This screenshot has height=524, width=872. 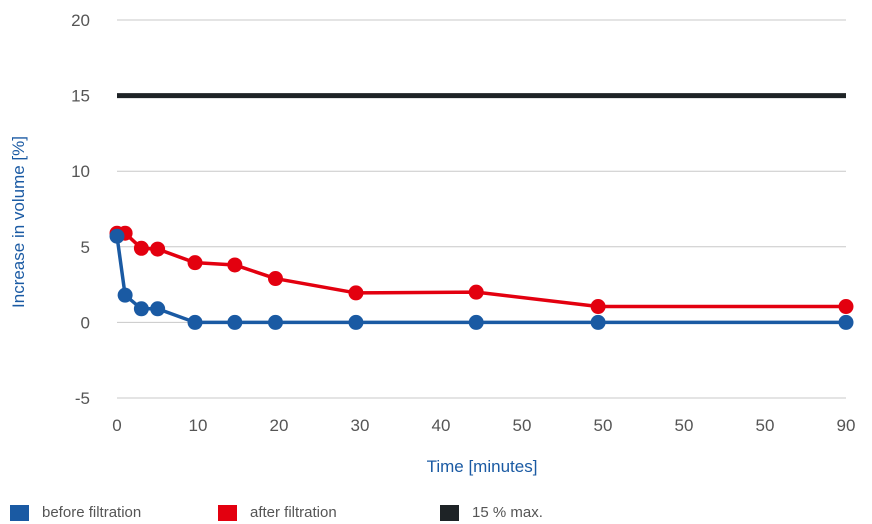 I want to click on y-tick-label: -5, so click(x=82, y=398).